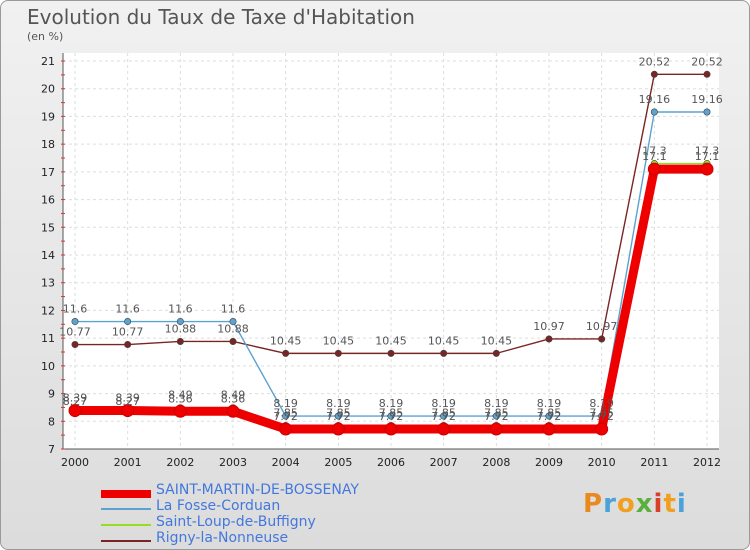  Describe the element at coordinates (670, 504) in the screenshot. I see `logo-letter: t` at that location.